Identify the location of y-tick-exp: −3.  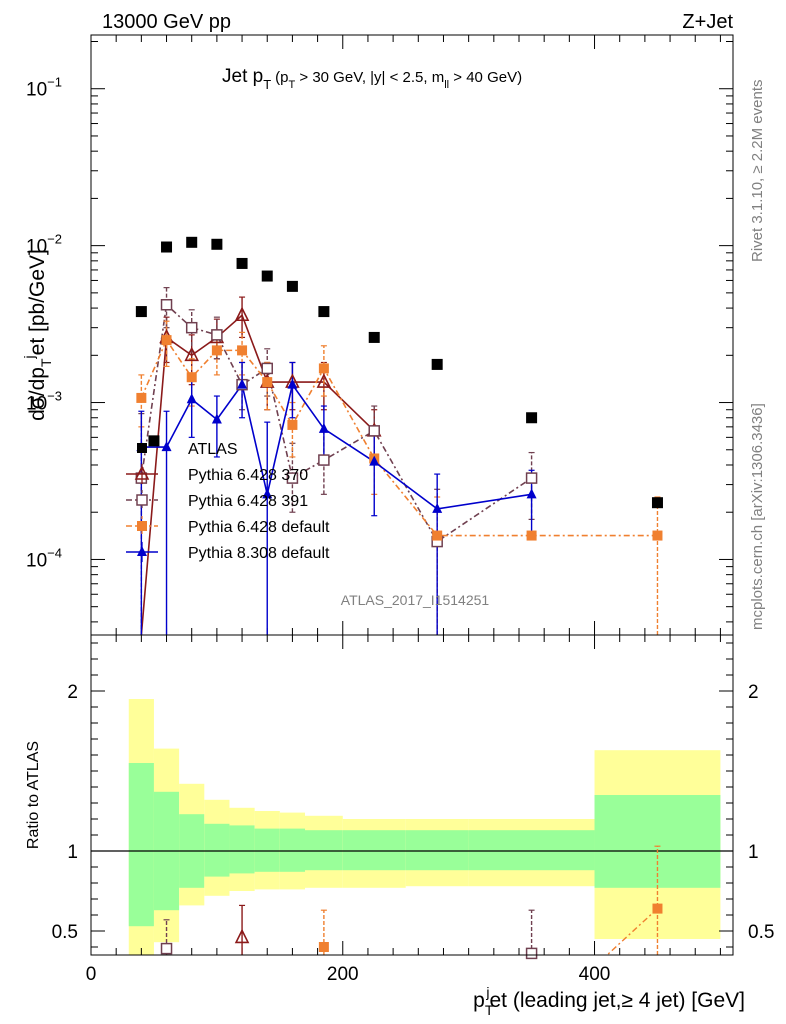
(54, 396).